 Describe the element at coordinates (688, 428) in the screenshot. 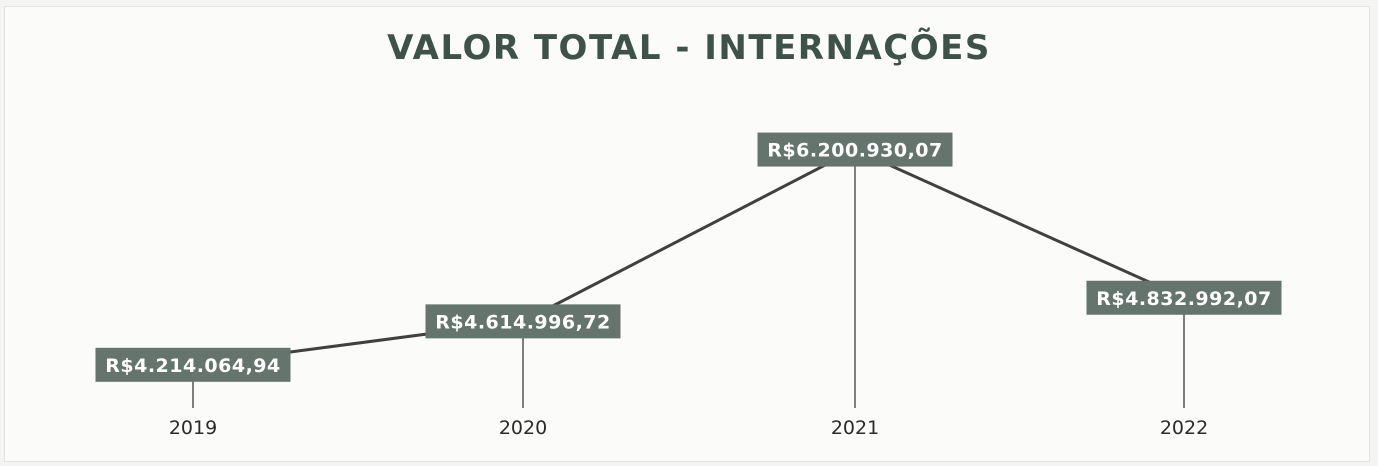

I see `x-axis-ticks: 2019 2020 2021 2022` at that location.